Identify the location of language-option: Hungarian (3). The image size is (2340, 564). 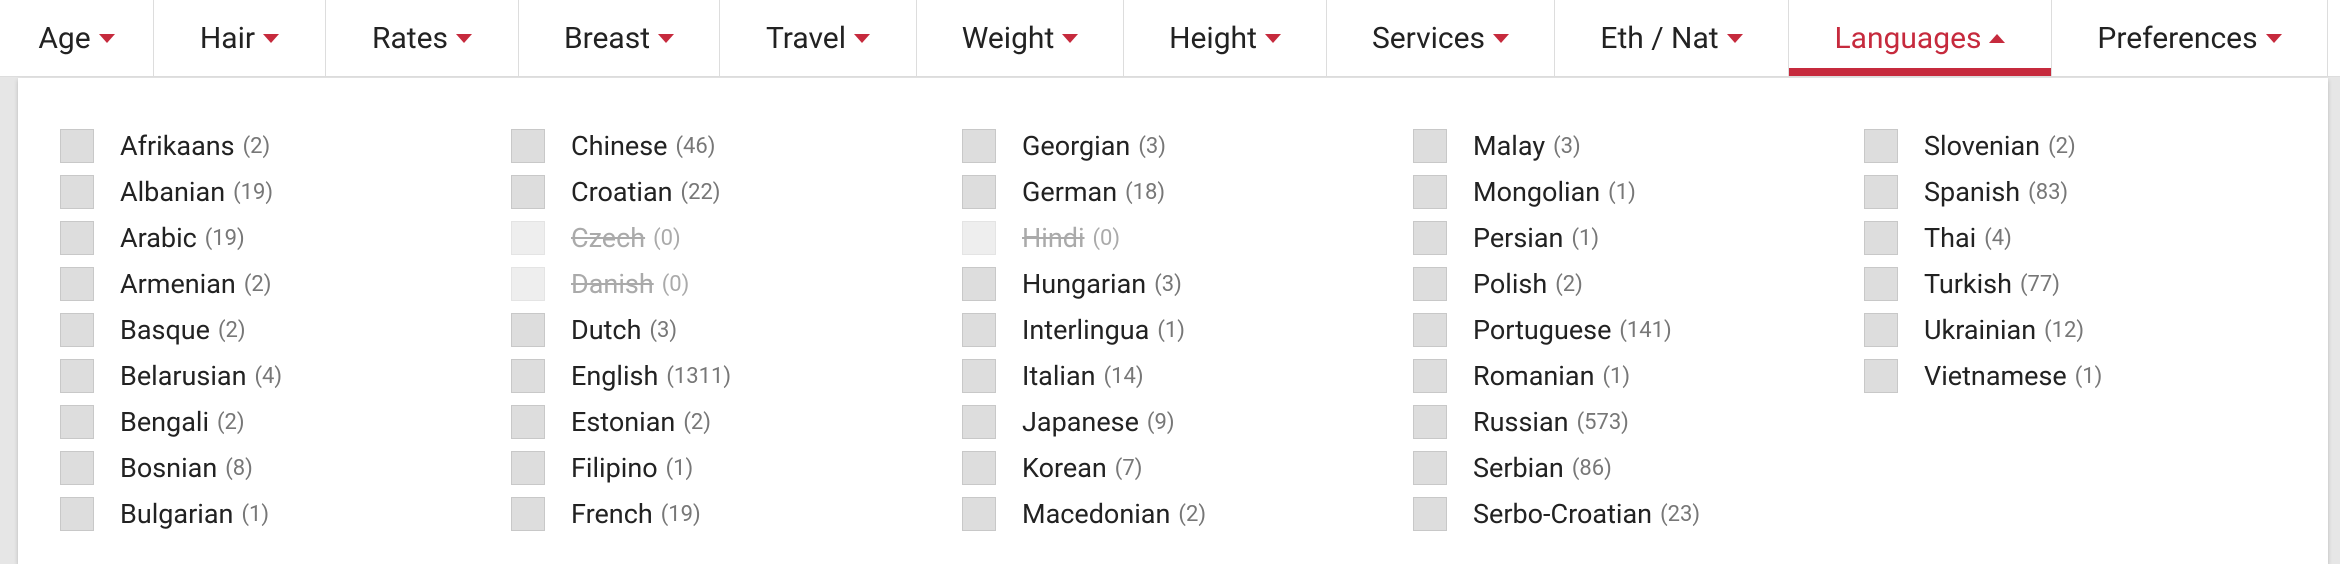
(1072, 284).